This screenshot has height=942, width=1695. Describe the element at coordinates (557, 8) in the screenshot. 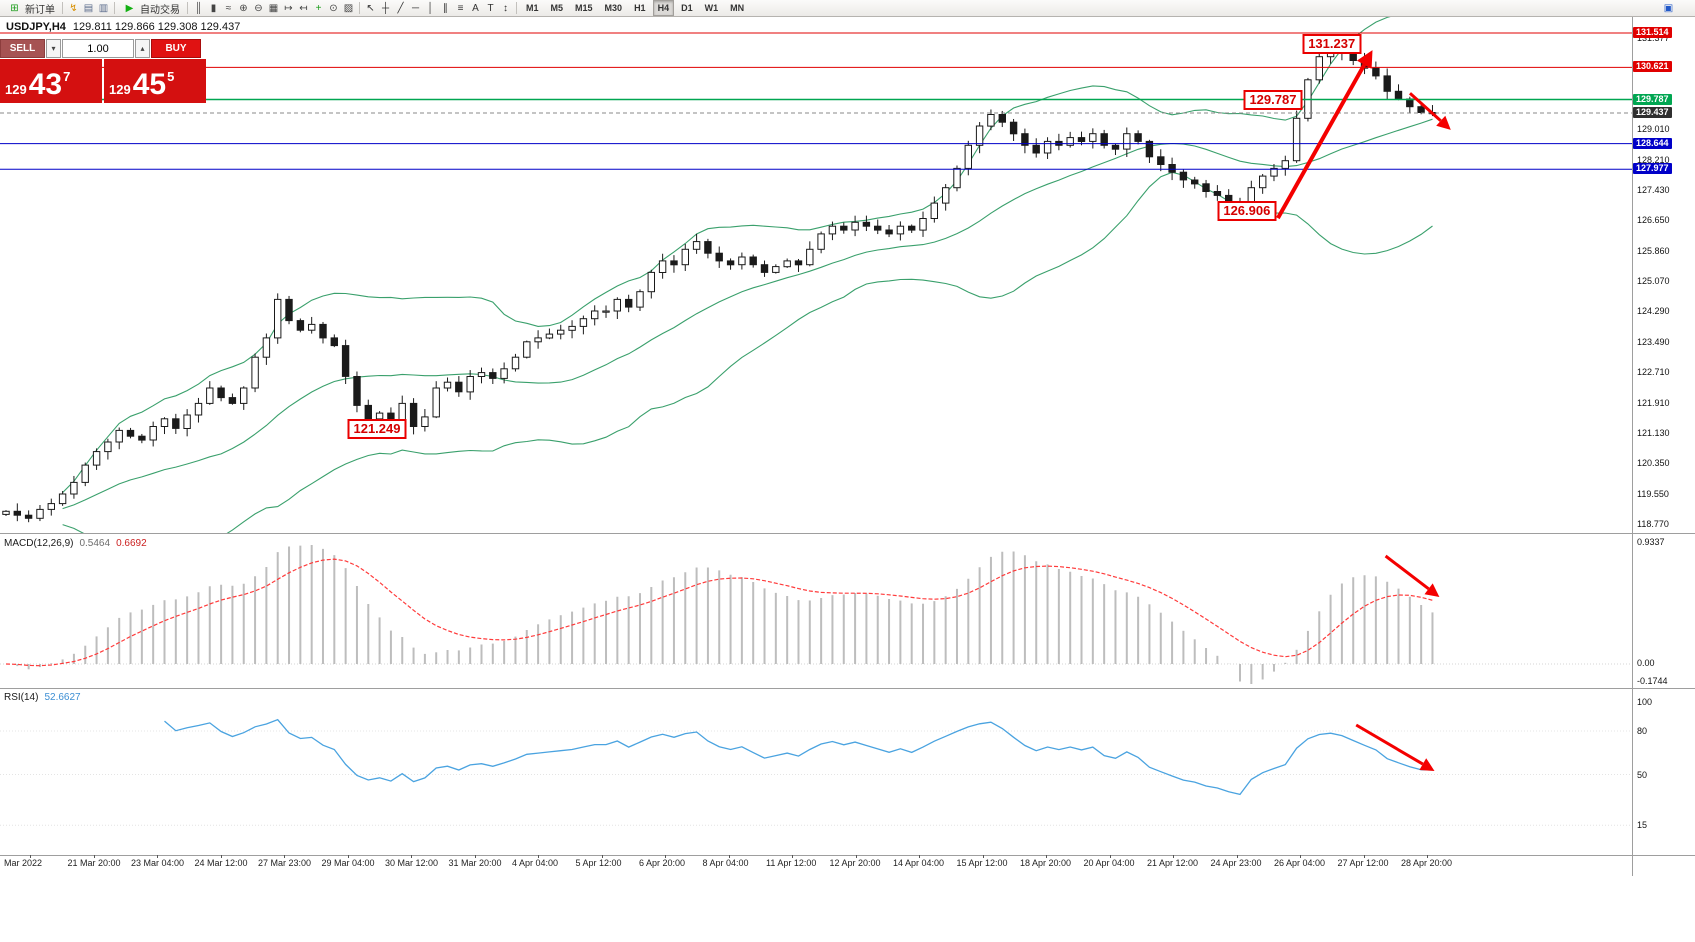

I see `timeframe-button-m5: M5` at that location.